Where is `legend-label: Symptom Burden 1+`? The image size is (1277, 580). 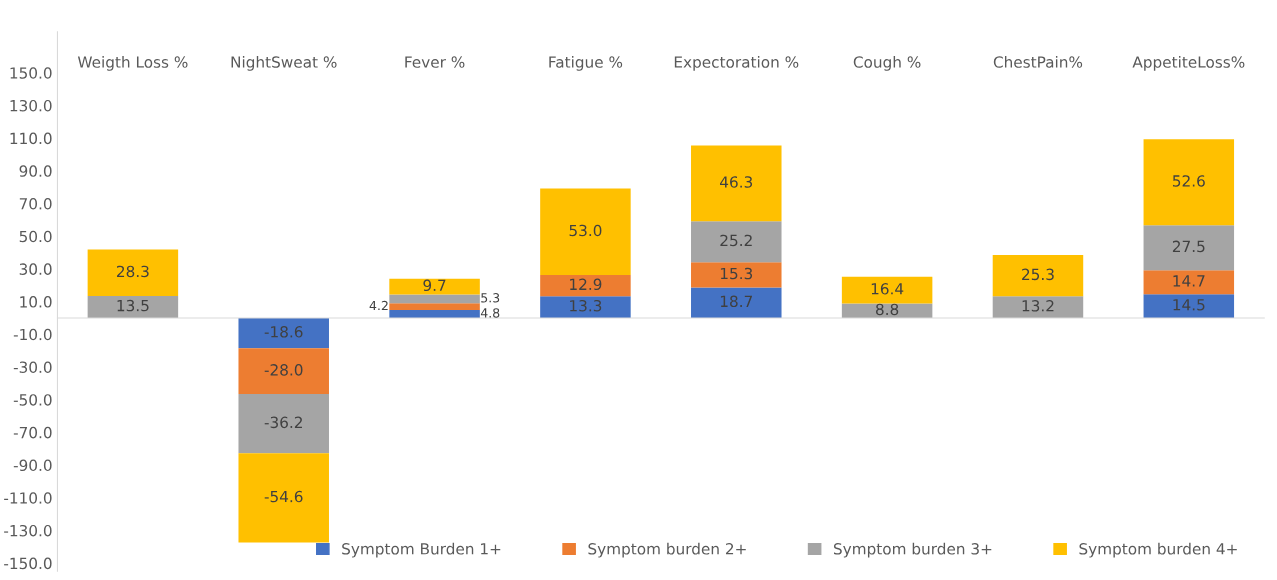
legend-label: Symptom Burden 1+ is located at coordinates (421, 550).